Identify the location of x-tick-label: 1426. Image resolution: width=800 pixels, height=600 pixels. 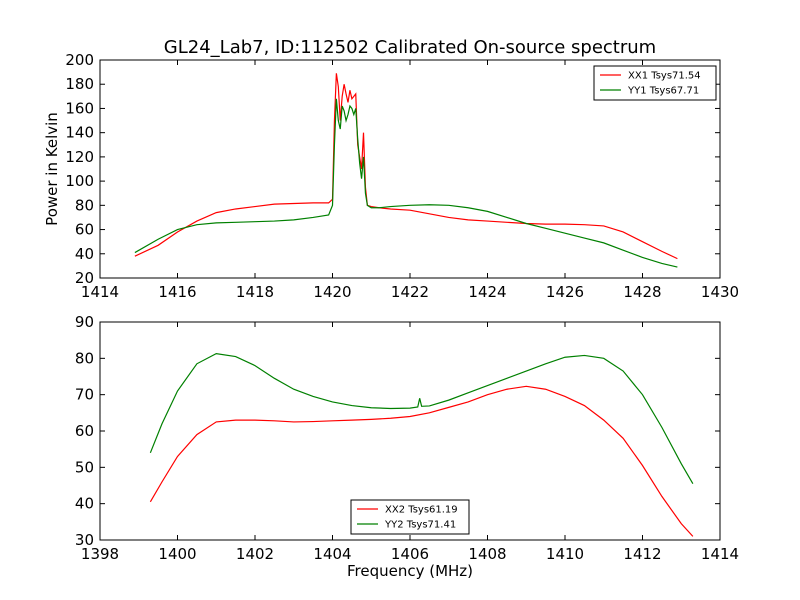
(565, 292).